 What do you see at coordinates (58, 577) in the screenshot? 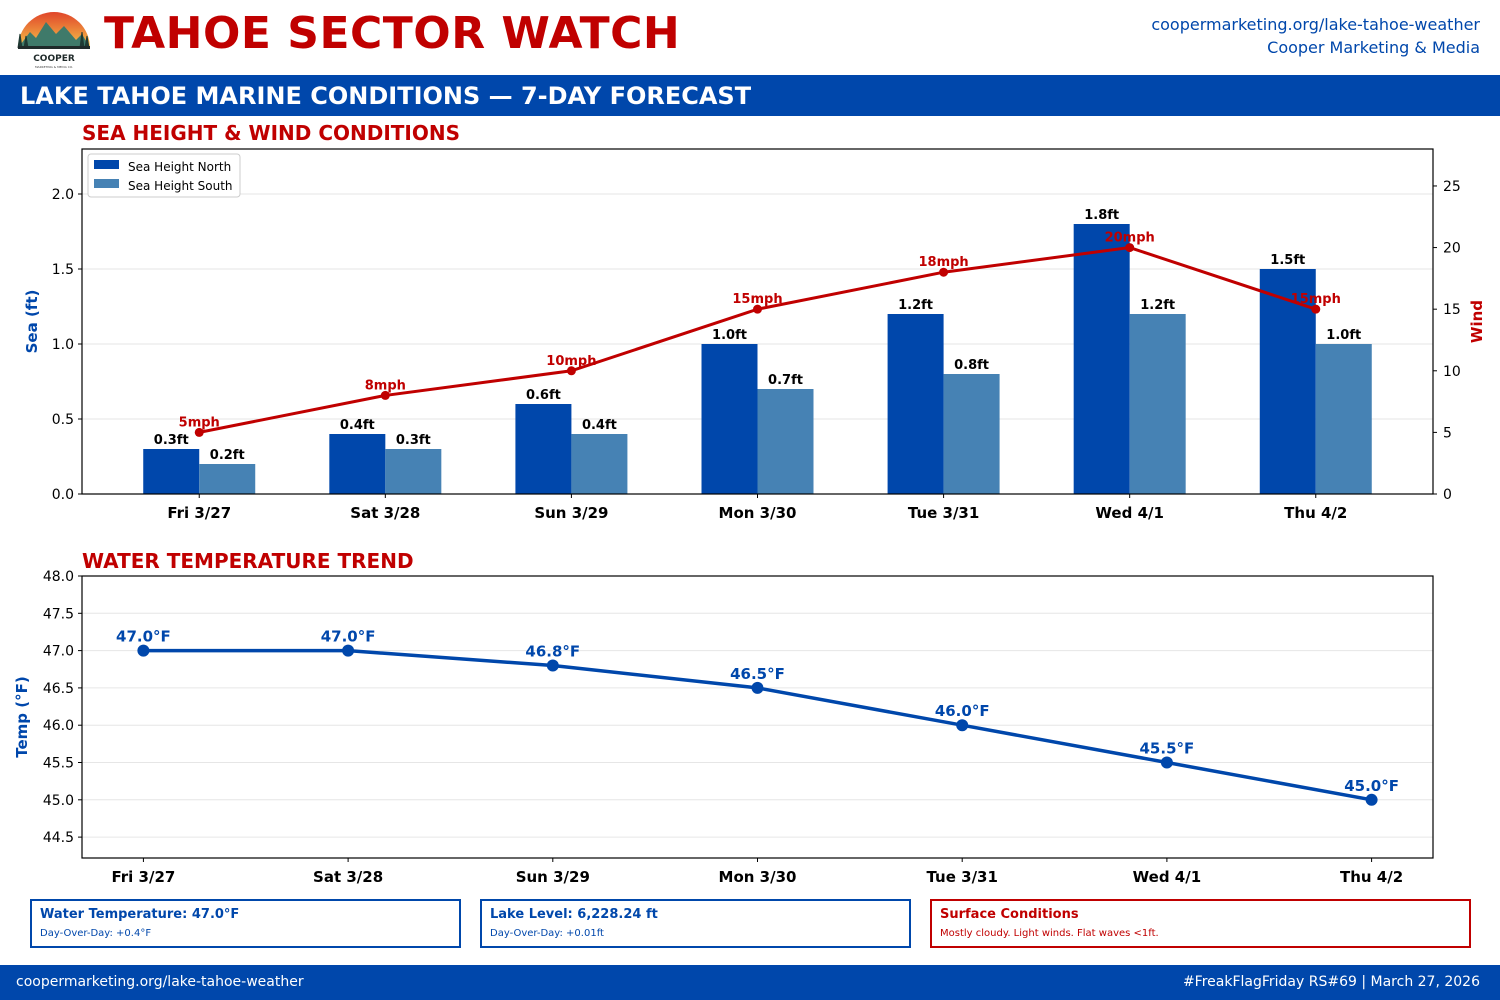
I see `y-tick-label: 48.0` at bounding box center [58, 577].